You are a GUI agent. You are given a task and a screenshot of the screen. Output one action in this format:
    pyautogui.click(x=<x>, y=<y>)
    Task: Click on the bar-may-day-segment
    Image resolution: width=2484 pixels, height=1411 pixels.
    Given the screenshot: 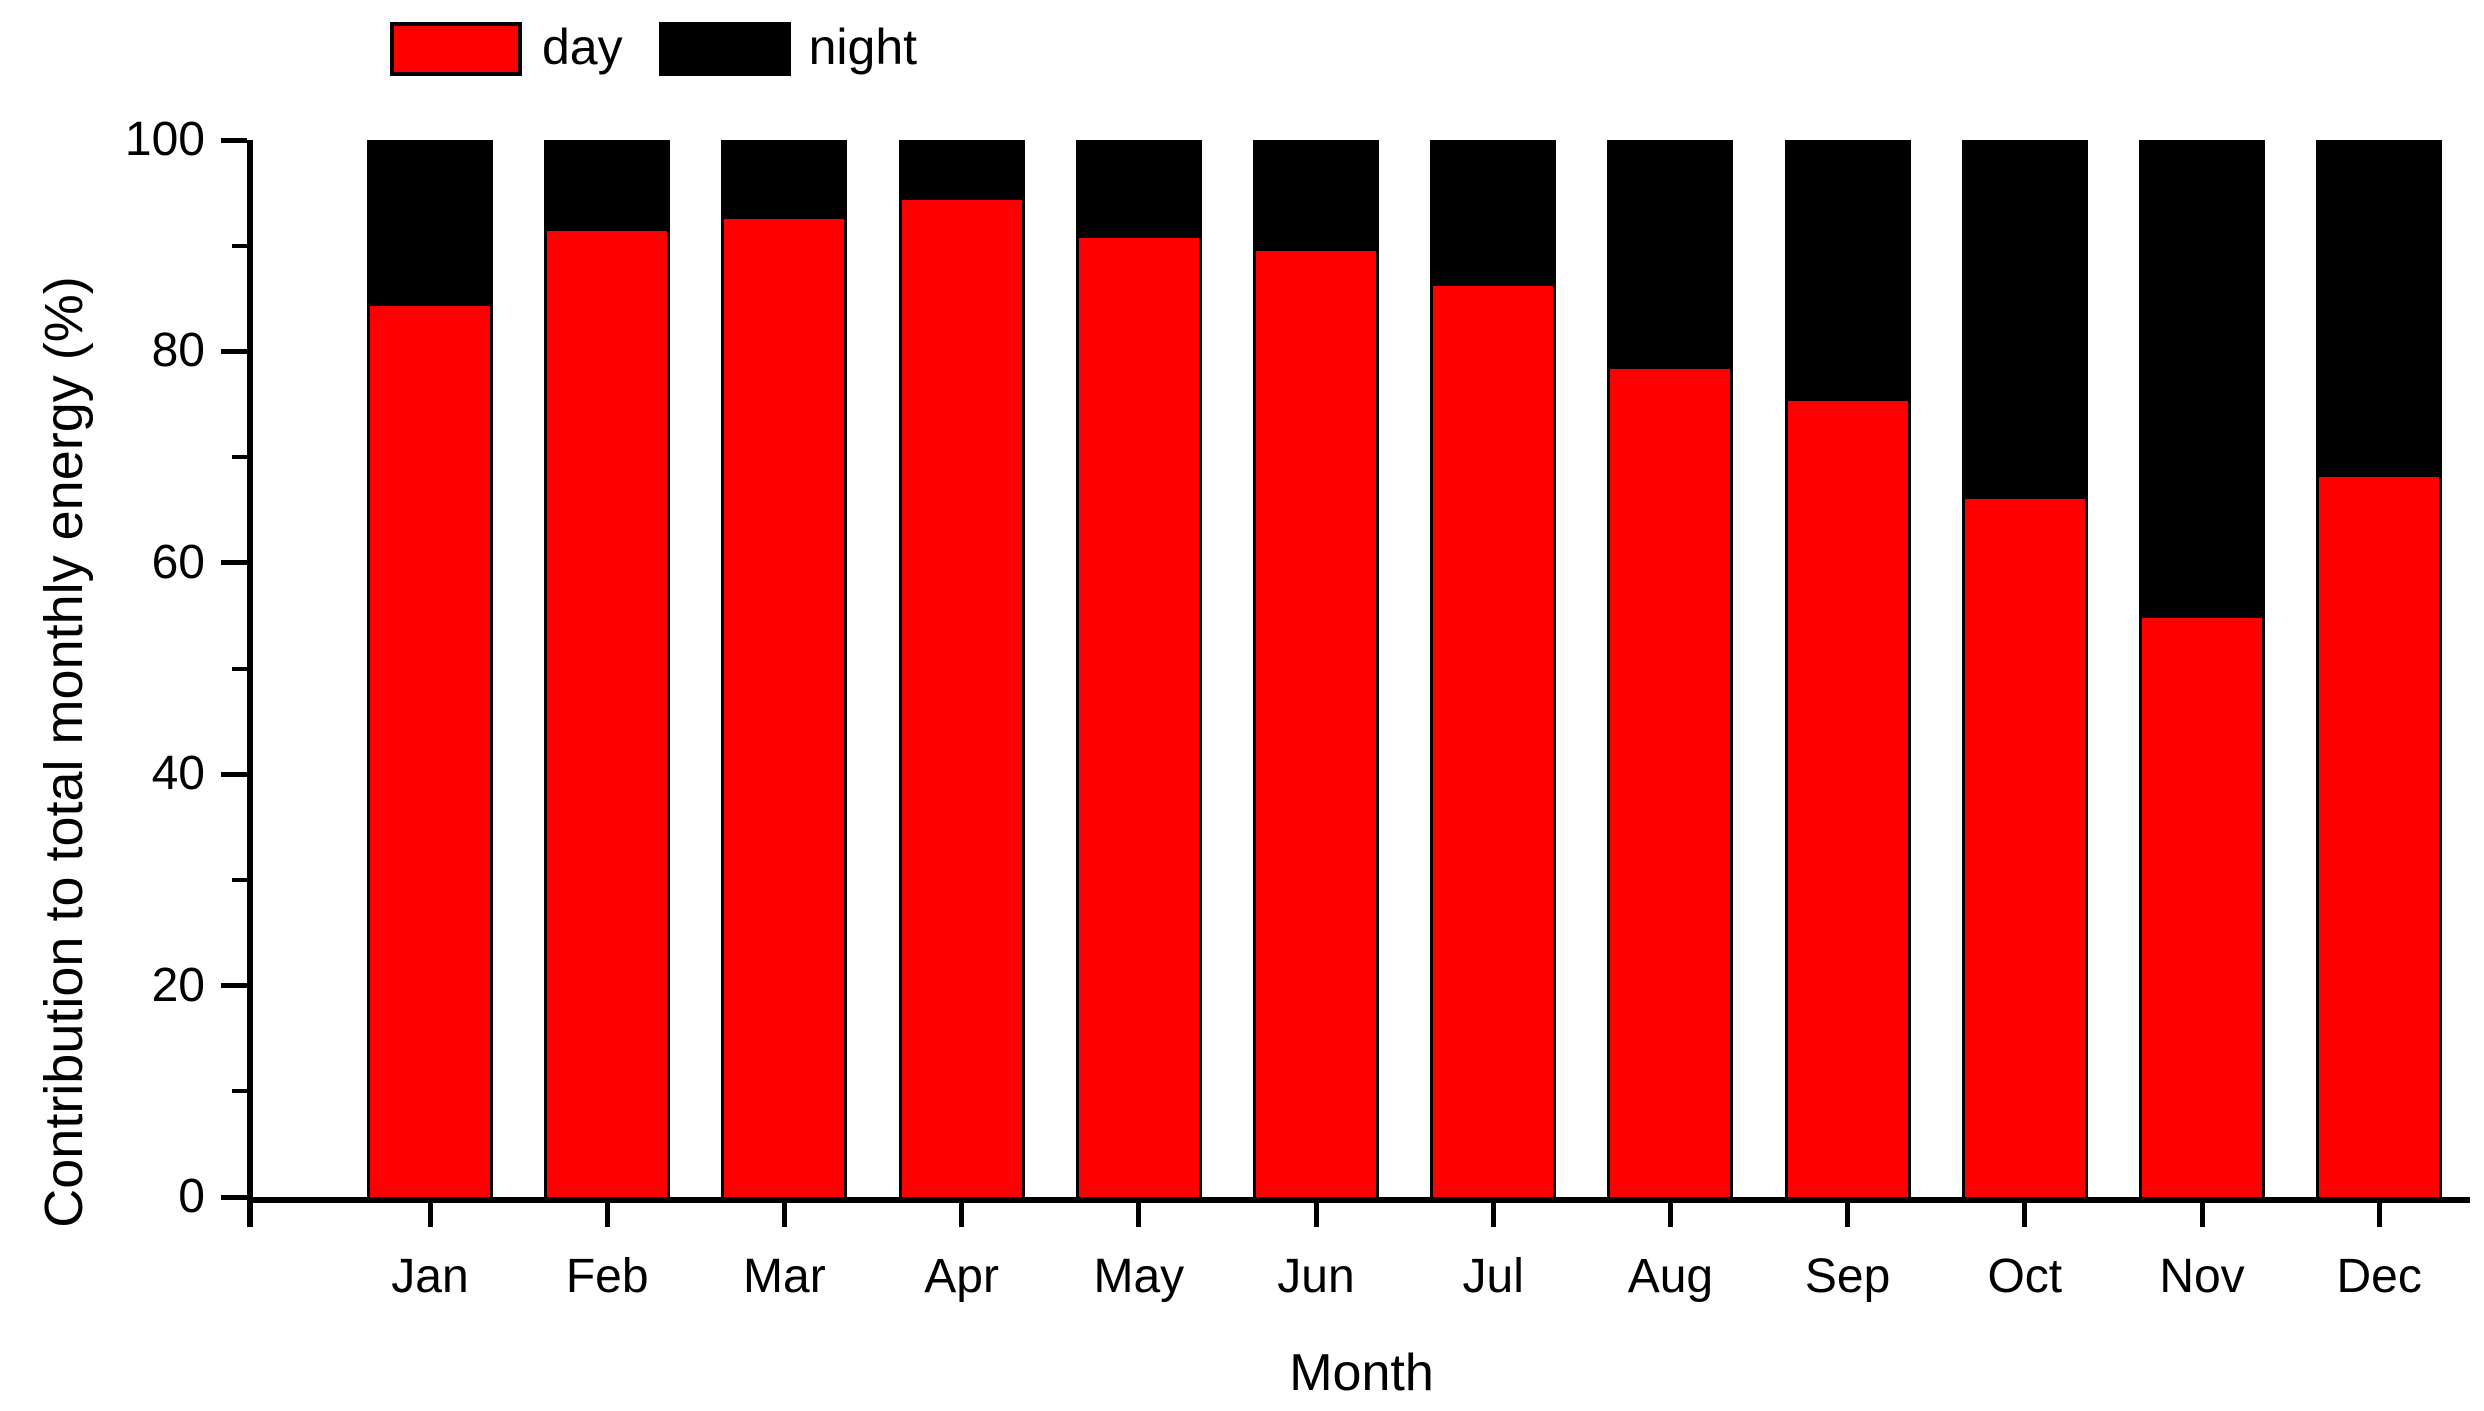 What is the action you would take?
    pyautogui.click(x=1138, y=716)
    